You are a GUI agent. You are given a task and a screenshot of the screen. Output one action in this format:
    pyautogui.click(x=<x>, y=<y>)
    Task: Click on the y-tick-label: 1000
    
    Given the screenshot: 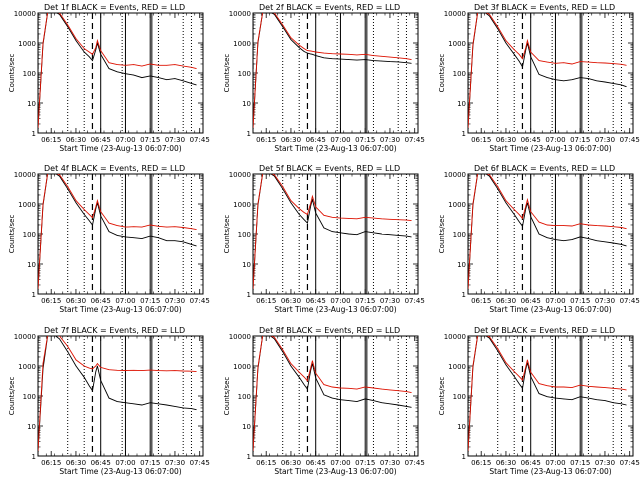 What is the action you would take?
    pyautogui.click(x=242, y=367)
    